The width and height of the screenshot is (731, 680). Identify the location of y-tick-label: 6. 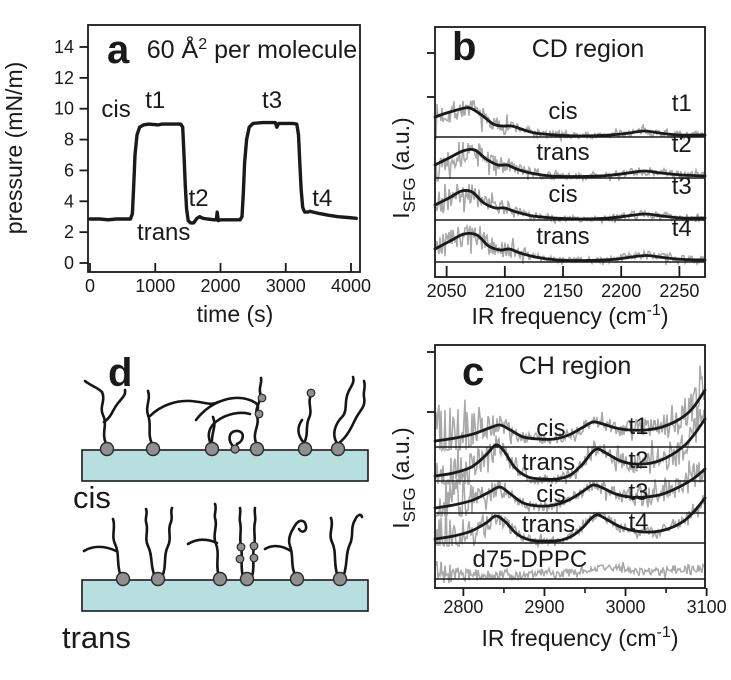
(69, 170).